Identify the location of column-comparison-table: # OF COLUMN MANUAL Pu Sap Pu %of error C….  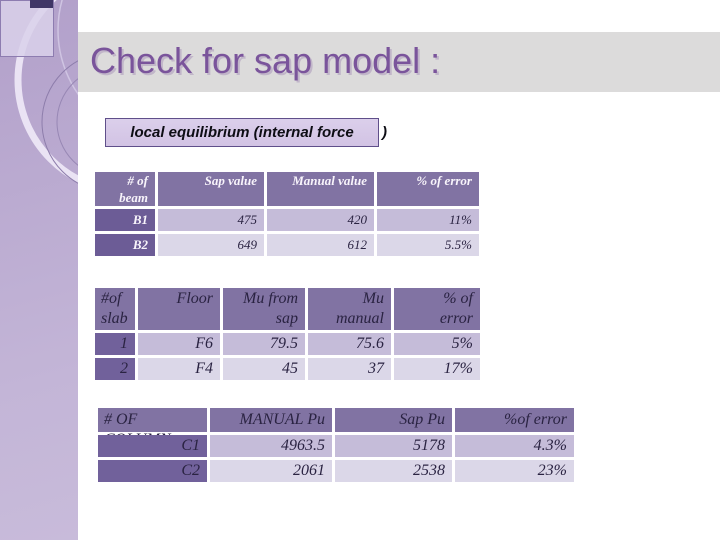
(336, 445).